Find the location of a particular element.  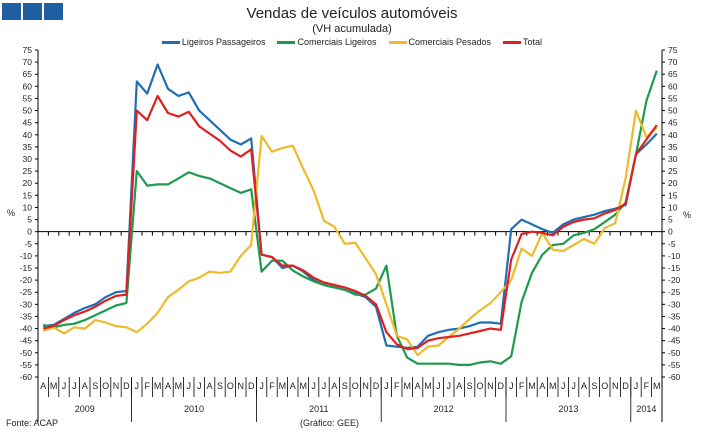

y-tick-label-left: 40 is located at coordinates (28, 135).